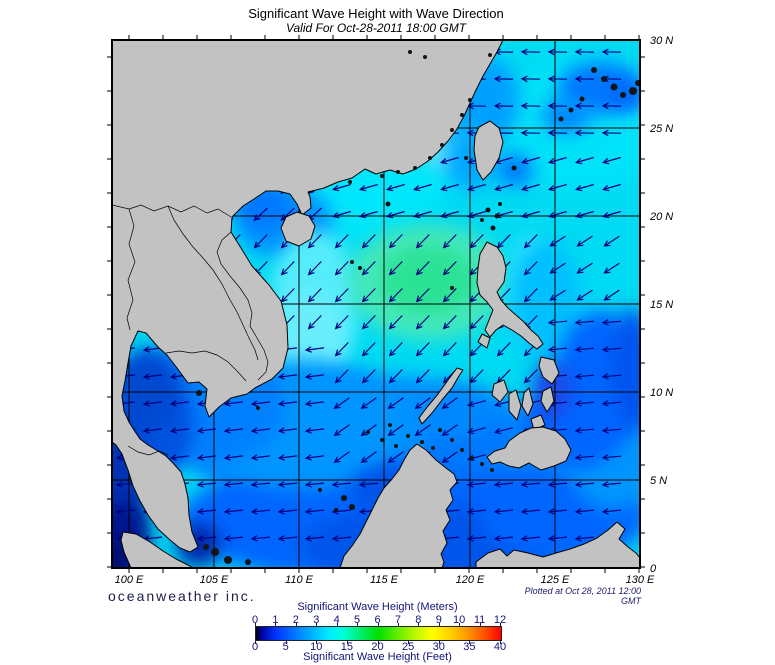  Describe the element at coordinates (398, 505) in the screenshot. I see `land-borneo` at that location.